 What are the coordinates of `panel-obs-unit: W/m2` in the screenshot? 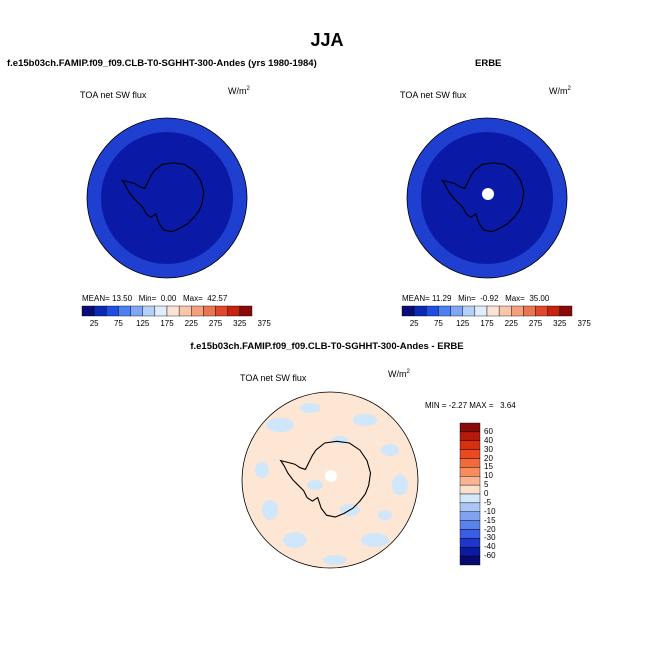 It's located at (560, 91).